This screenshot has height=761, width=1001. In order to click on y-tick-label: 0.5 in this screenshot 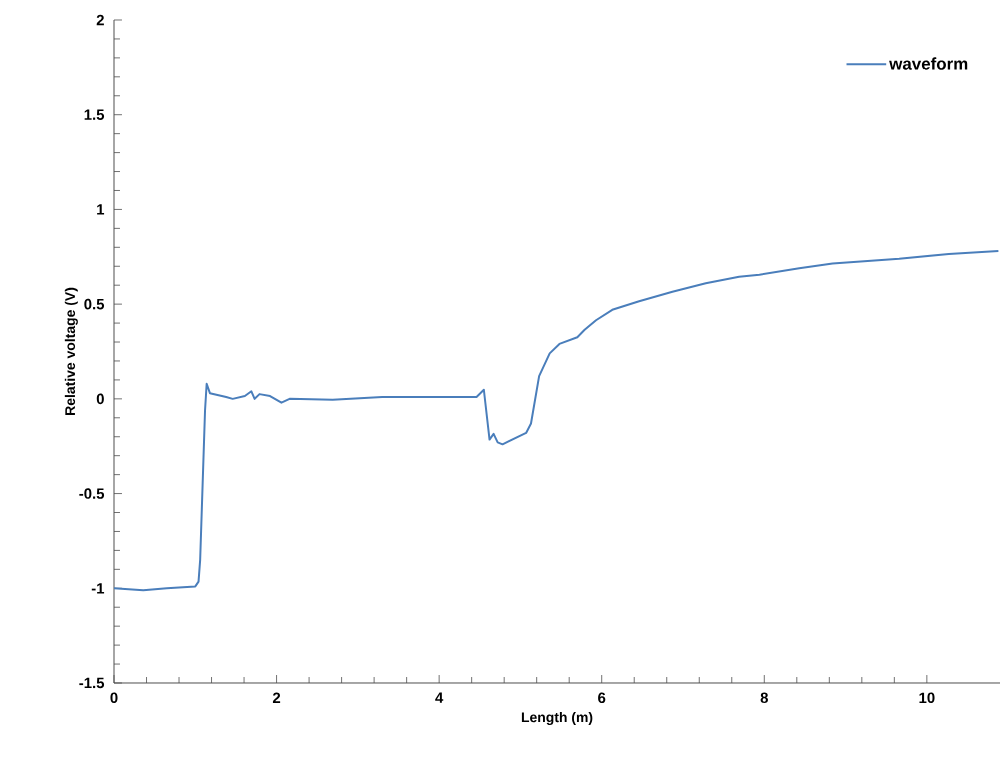, I will do `click(94, 304)`.